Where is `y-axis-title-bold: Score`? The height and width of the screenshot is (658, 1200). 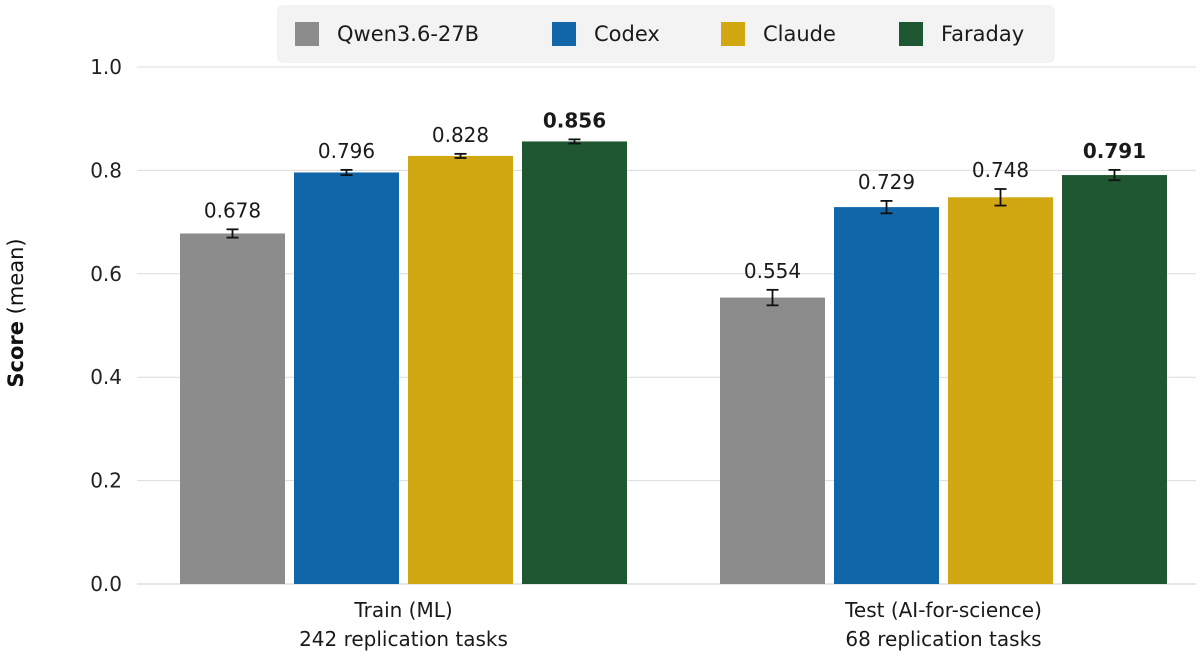 y-axis-title-bold: Score is located at coordinates (16, 354).